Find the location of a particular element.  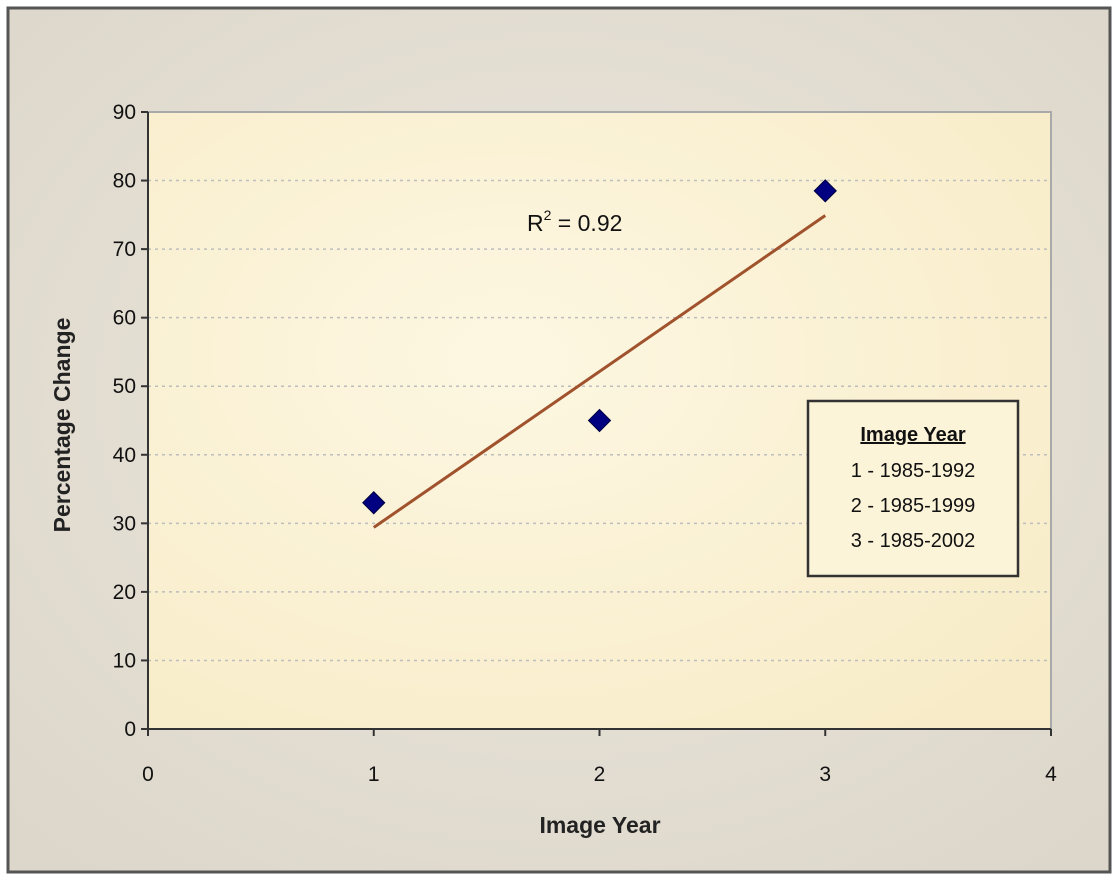

trendline-layer is located at coordinates (599, 371).